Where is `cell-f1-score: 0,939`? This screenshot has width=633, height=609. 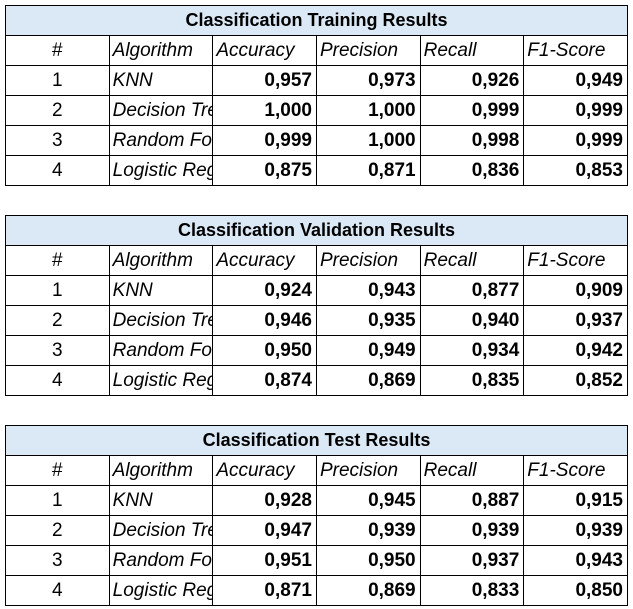
cell-f1-score: 0,939 is located at coordinates (575, 530).